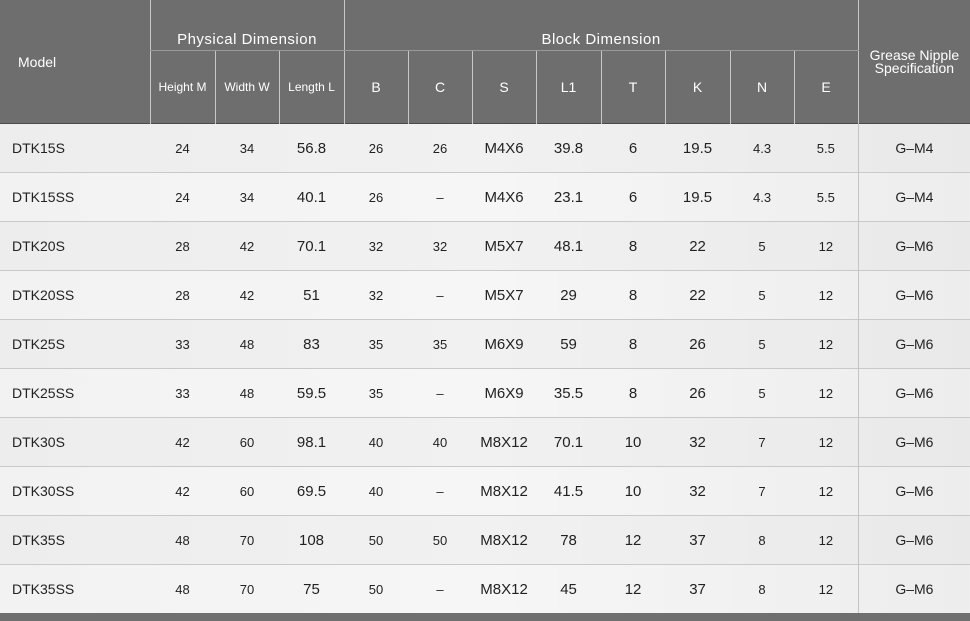 This screenshot has height=621, width=970. Describe the element at coordinates (913, 148) in the screenshot. I see `cell-grease: G–M4` at that location.